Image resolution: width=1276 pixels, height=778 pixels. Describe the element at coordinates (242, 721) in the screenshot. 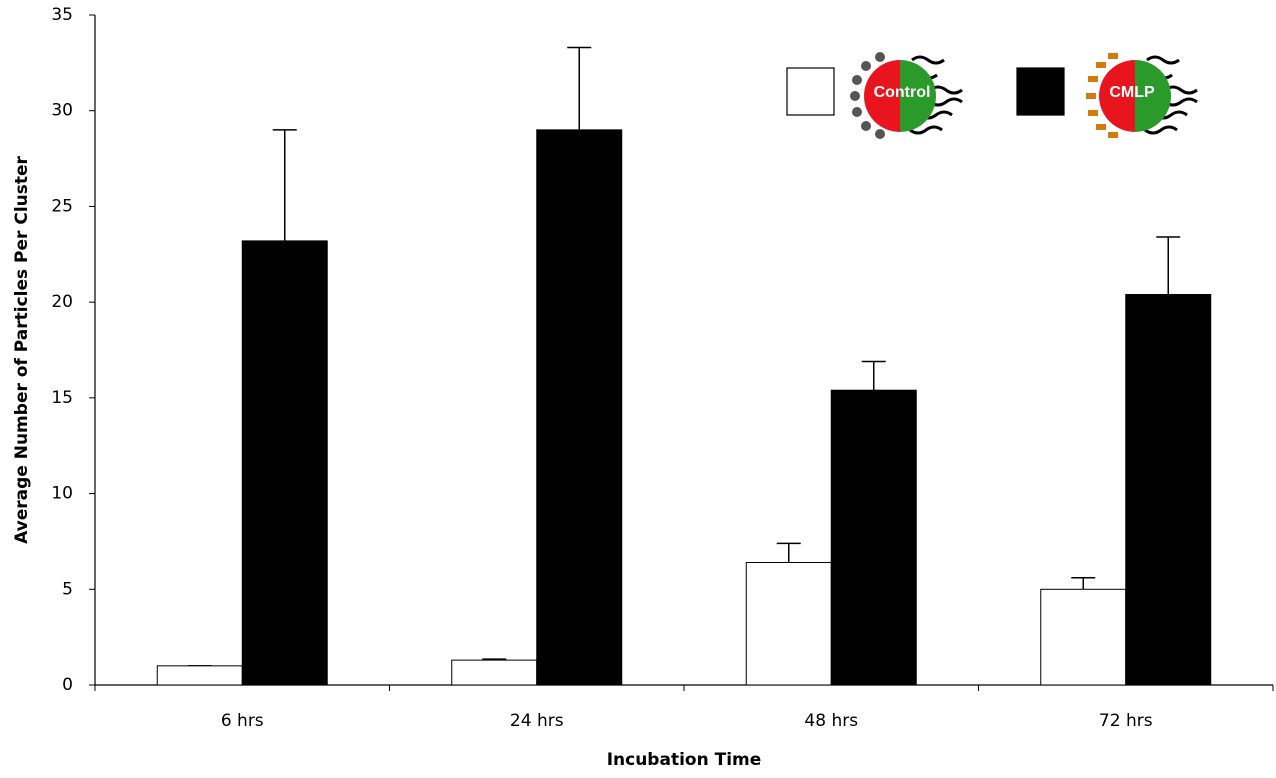

I see `x-tick-label: 6 hrs` at that location.